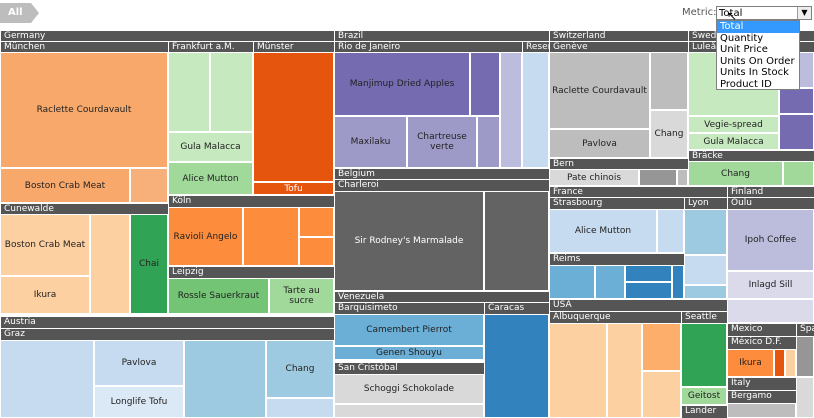  What do you see at coordinates (758, 27) in the screenshot?
I see `metric-option-total: Total` at bounding box center [758, 27].